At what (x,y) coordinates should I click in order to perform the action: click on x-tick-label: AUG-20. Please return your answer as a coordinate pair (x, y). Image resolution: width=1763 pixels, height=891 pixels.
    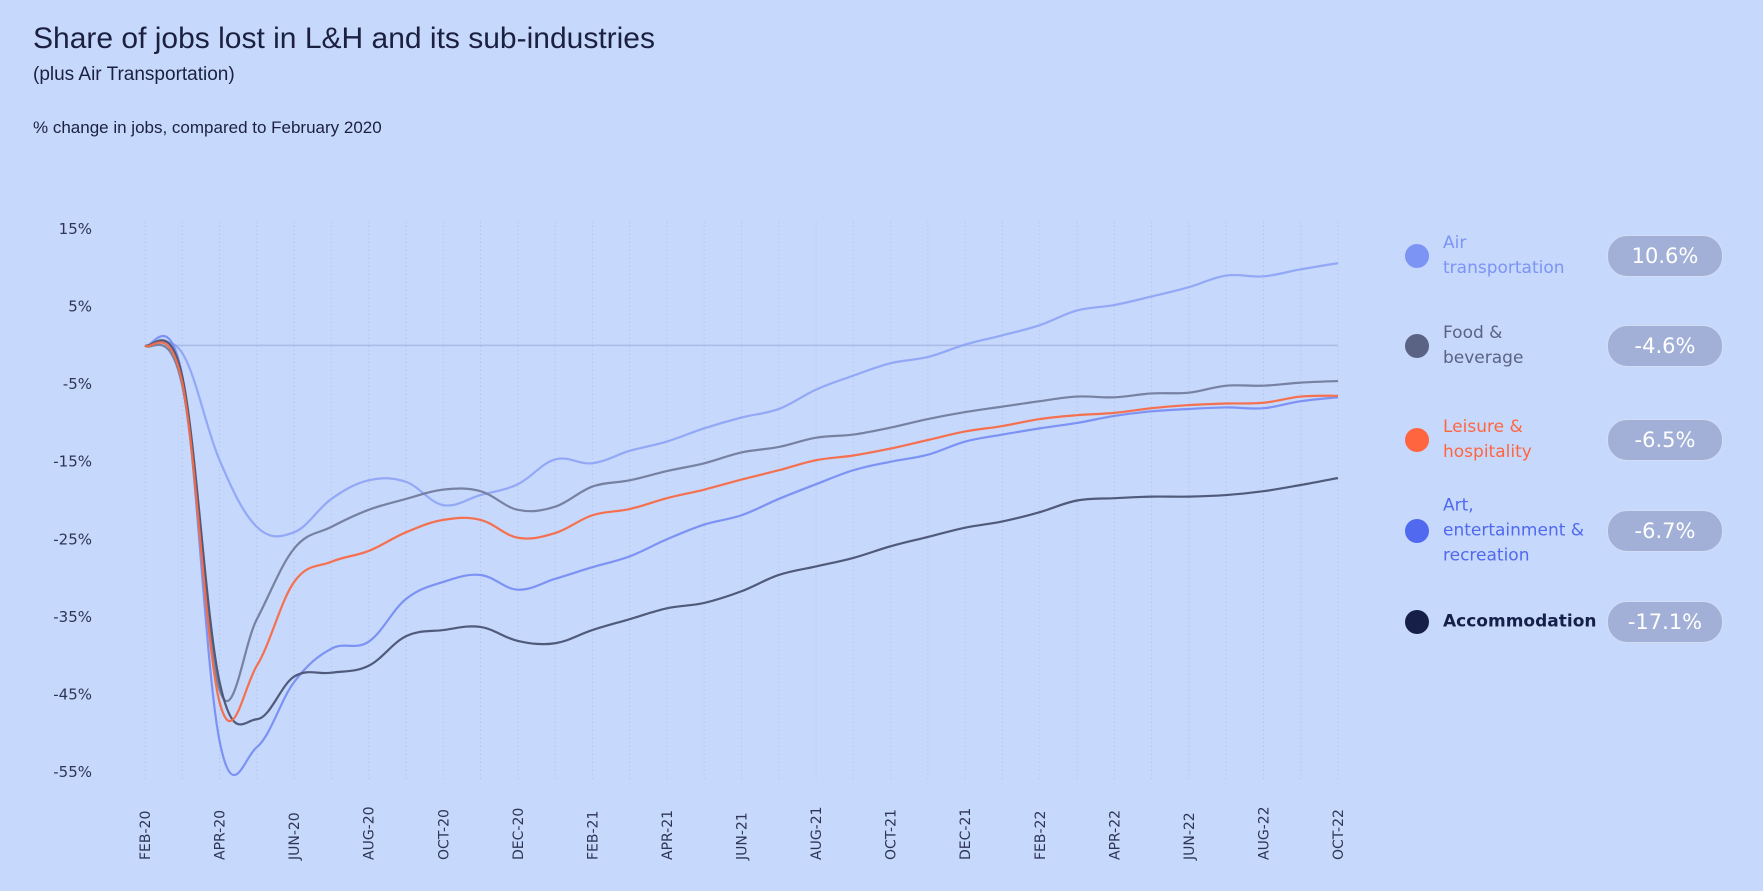
    Looking at the image, I should click on (370, 833).